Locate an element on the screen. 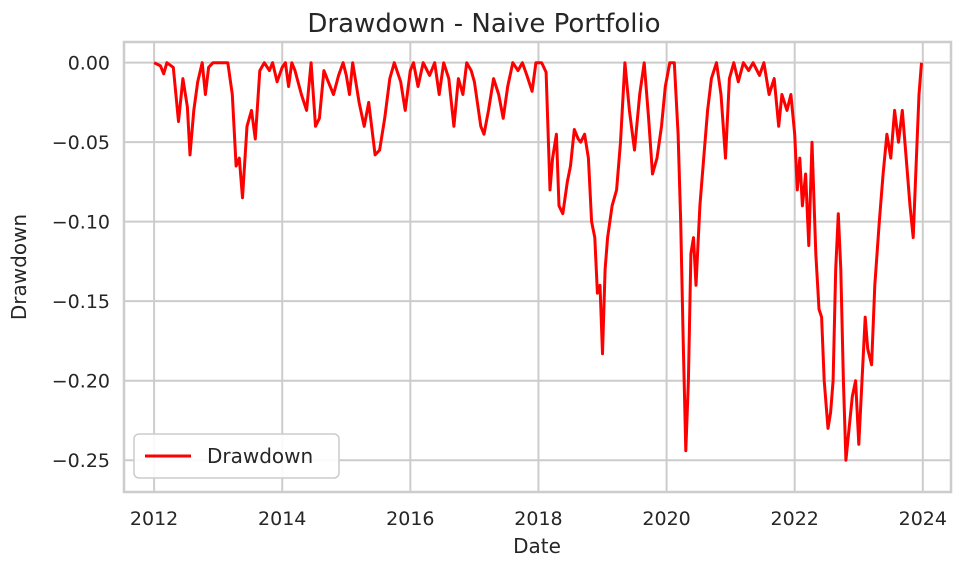  x-tick-labels: 2012 2014 2016 2018 2020 2022 2024 is located at coordinates (538, 519).